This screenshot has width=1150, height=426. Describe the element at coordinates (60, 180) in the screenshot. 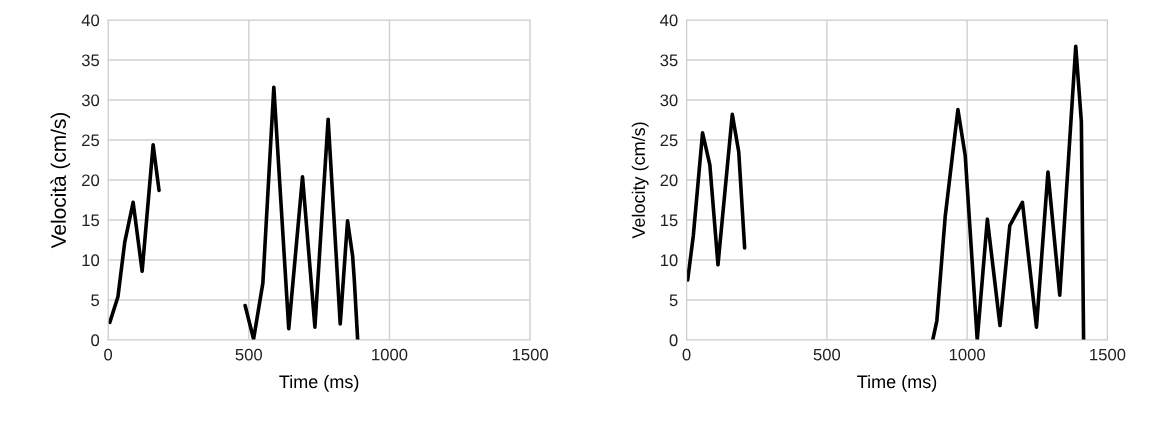

I see `y-axis-title: Velocità (cm/s)` at that location.